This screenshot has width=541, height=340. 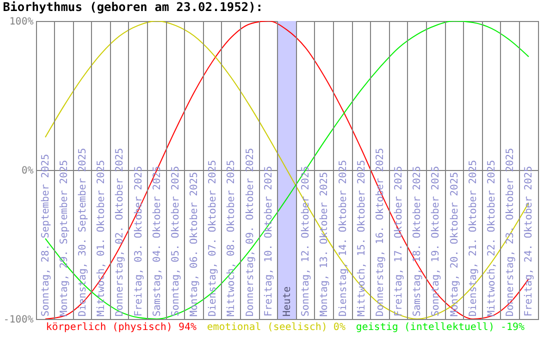 I want to click on x-tick-label: Montag, 29. September 2025, so click(x=64, y=238).